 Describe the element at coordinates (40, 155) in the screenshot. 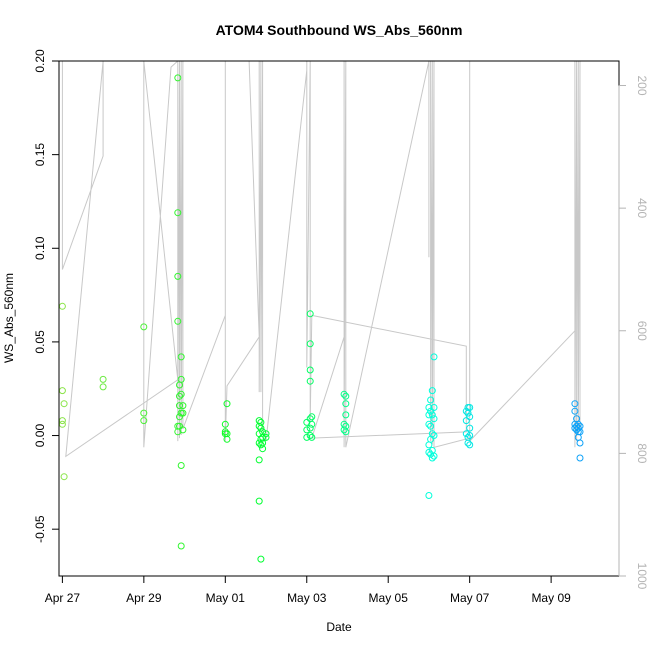

I see `y-tick-label: 0.15` at that location.